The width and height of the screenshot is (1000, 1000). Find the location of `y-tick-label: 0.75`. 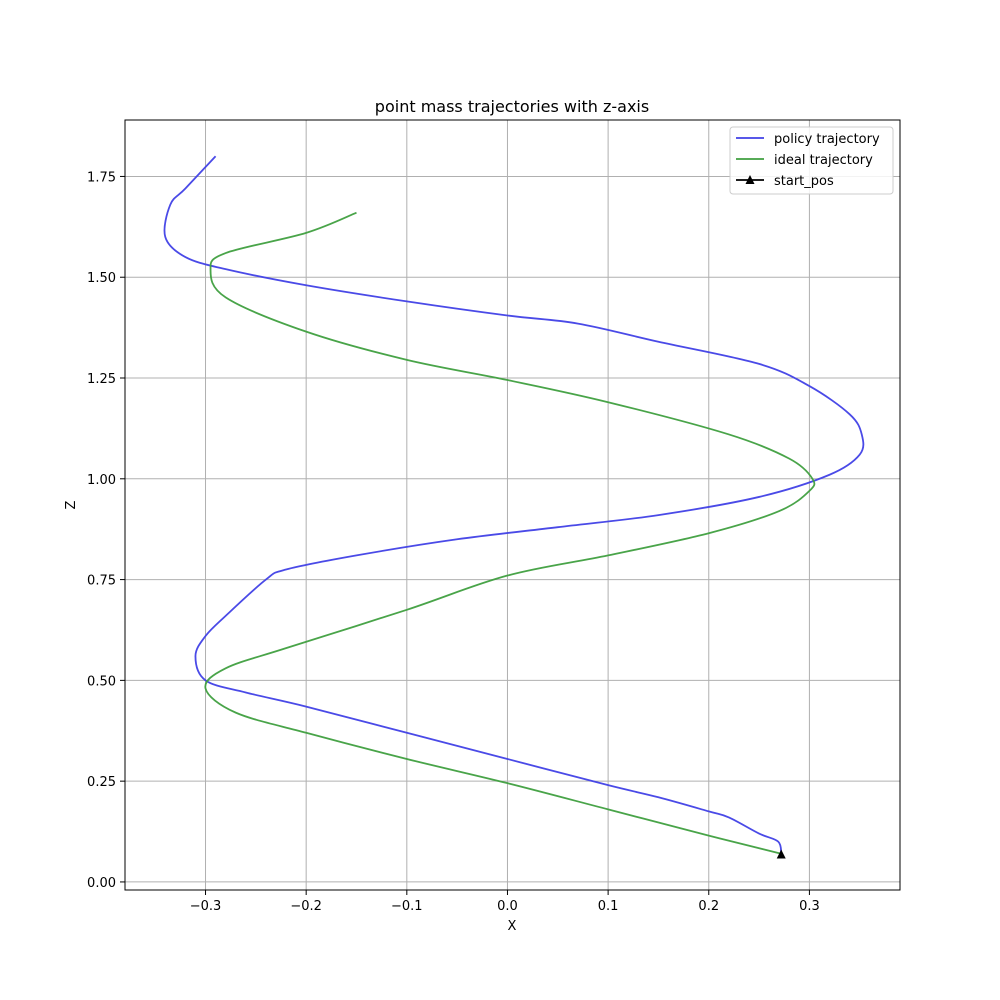

y-tick-label: 0.75 is located at coordinates (101, 581).